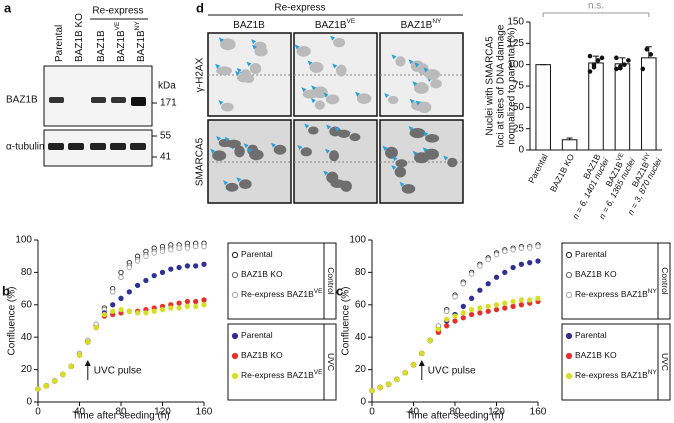 Image resolution: width=674 pixels, height=423 pixels. What do you see at coordinates (27, 369) in the screenshot?
I see `y-tick-label: 20` at bounding box center [27, 369].